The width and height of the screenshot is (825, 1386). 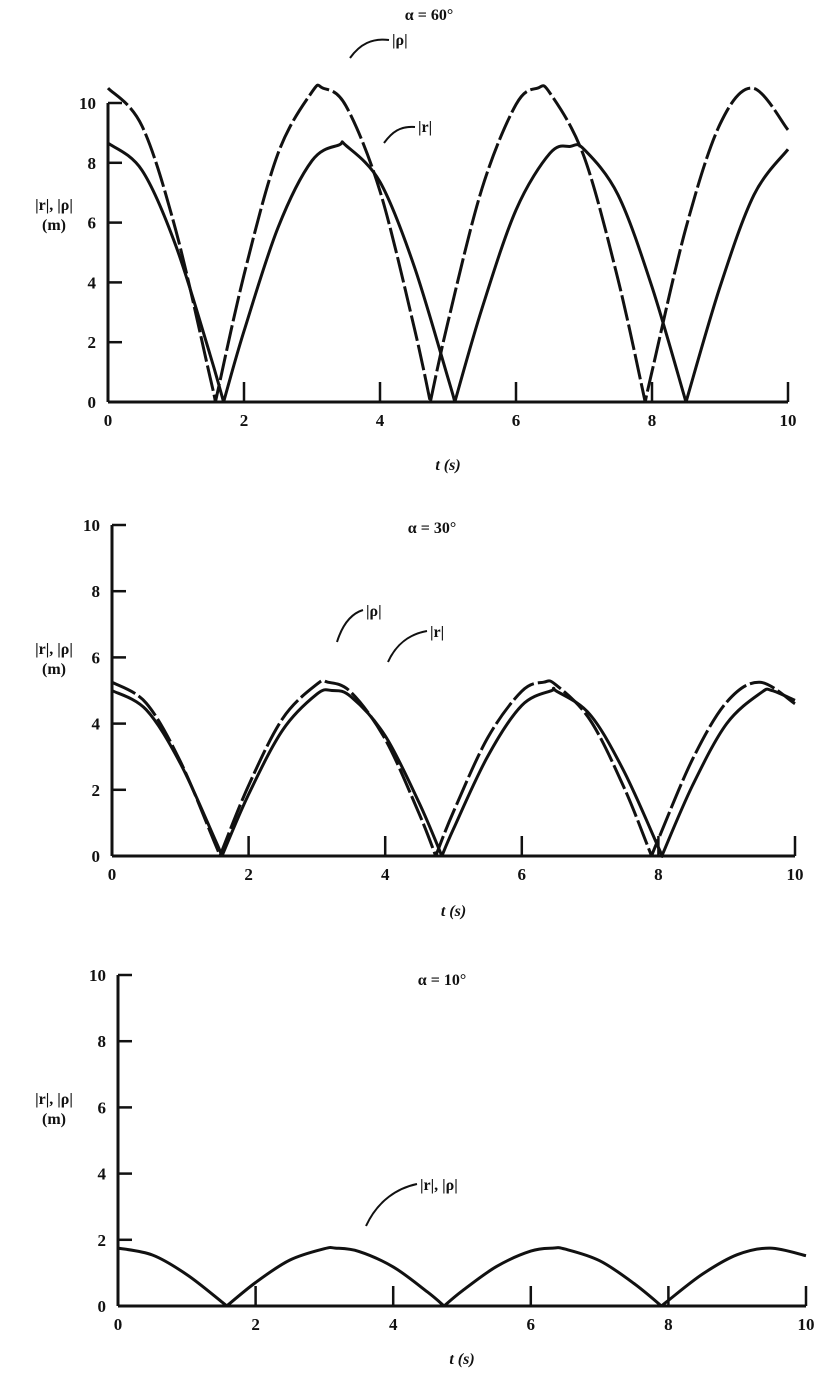 What do you see at coordinates (442, 980) in the screenshot?
I see `chart-title: α = 10°` at bounding box center [442, 980].